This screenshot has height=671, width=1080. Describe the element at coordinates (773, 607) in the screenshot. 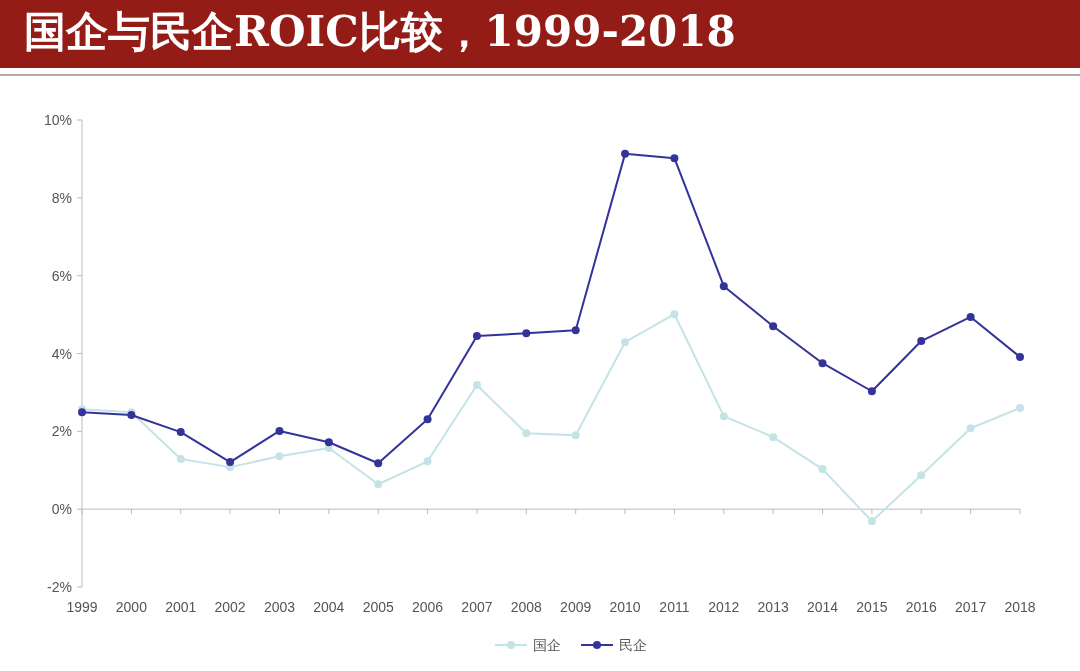

I see `x-tick-label: 2013` at that location.